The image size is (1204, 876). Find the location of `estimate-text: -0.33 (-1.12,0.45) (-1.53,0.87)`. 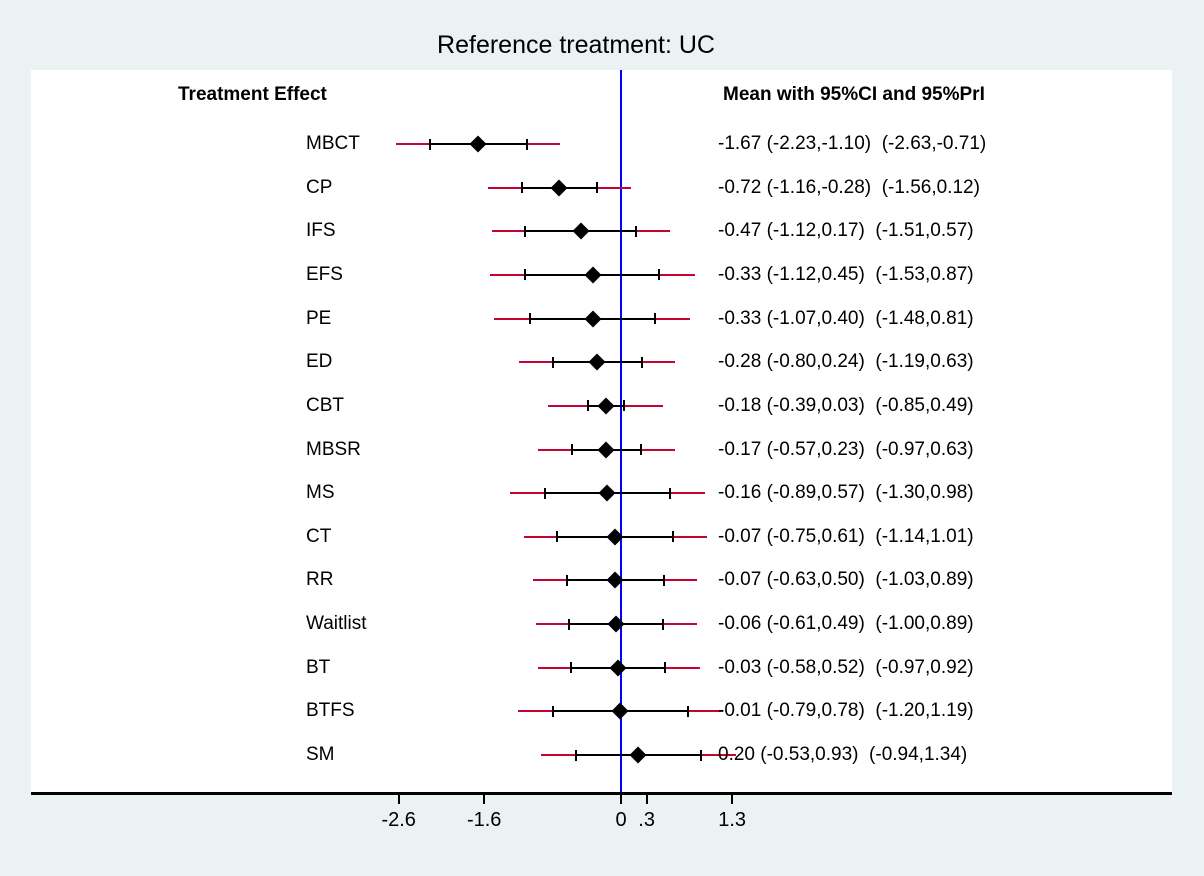

estimate-text: -0.33 (-1.12,0.45) (-1.53,0.87) is located at coordinates (846, 274).